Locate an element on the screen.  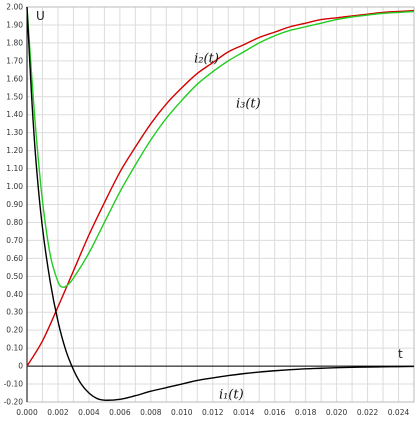
y-tick-label: 0.90 is located at coordinates (14, 204).